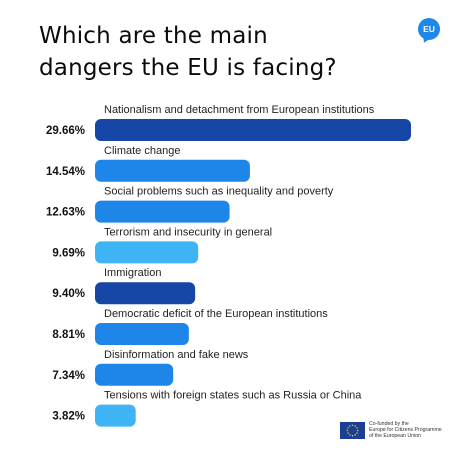 The width and height of the screenshot is (461, 461). I want to click on category-label: Immigration, so click(132, 273).